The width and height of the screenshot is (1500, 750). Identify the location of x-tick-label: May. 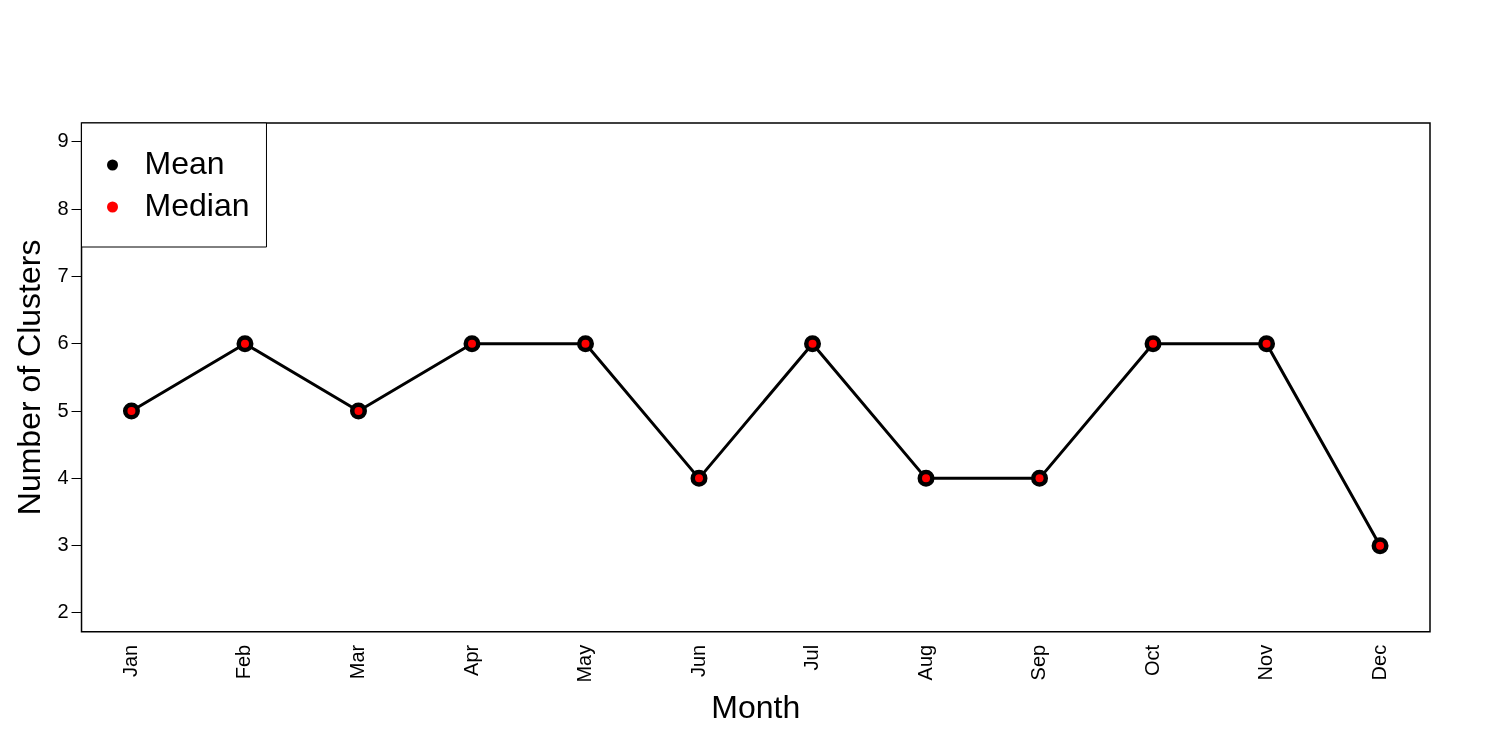
(584, 663).